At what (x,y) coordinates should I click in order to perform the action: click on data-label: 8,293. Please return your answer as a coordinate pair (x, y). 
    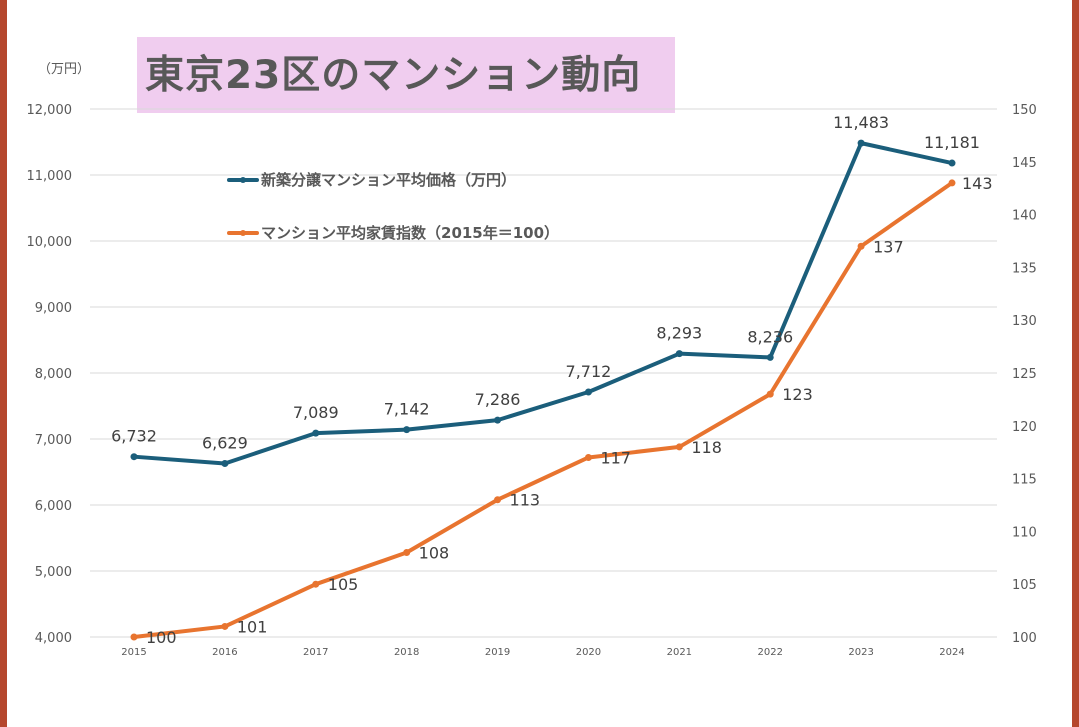
    Looking at the image, I should click on (679, 333).